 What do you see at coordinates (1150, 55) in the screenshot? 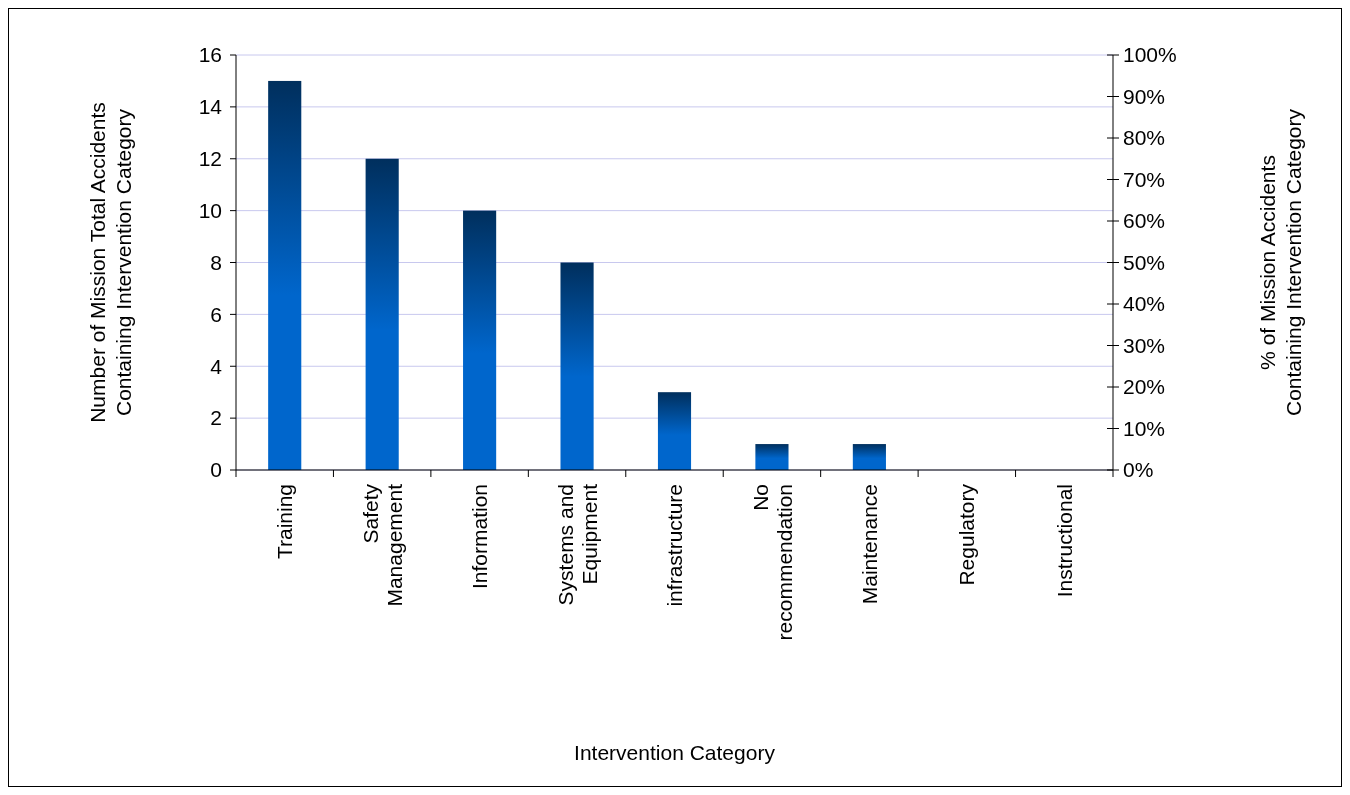
I see `y2-tick-label: 100%` at bounding box center [1150, 55].